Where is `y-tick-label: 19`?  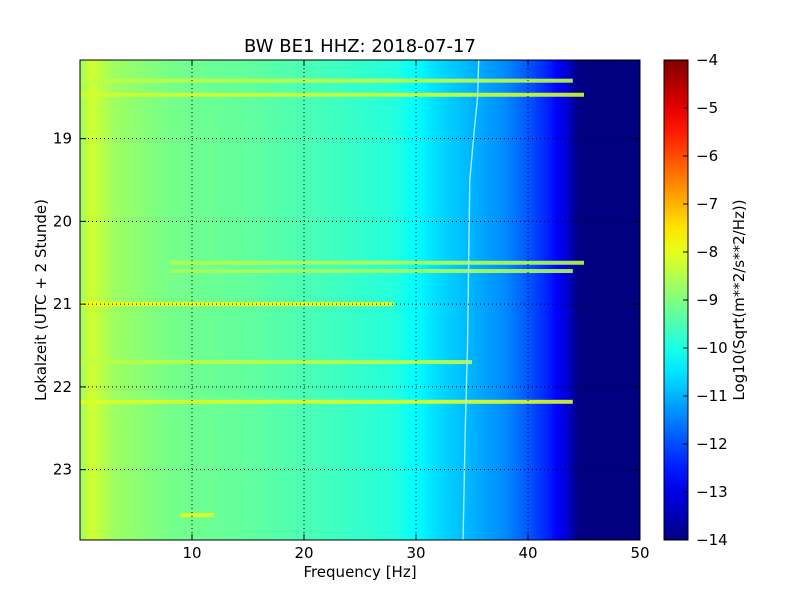 y-tick-label: 19 is located at coordinates (62, 139).